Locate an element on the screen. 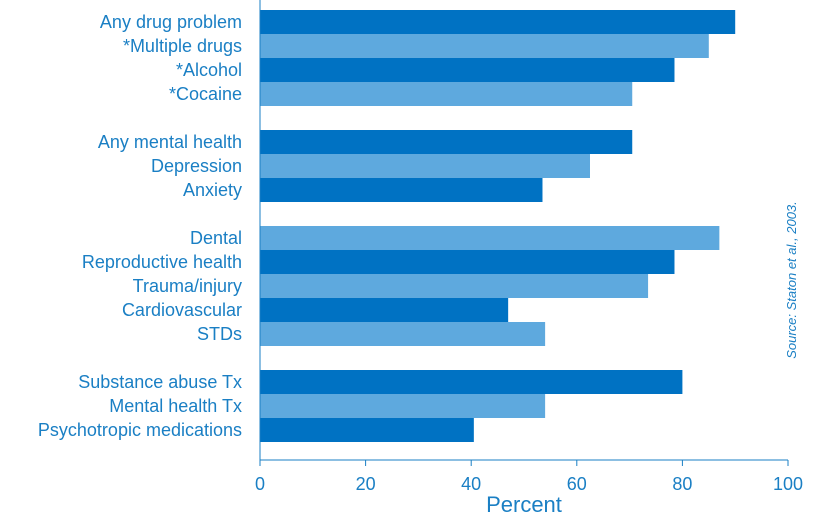 The width and height of the screenshot is (818, 520). x-tick-label: 20 is located at coordinates (366, 484).